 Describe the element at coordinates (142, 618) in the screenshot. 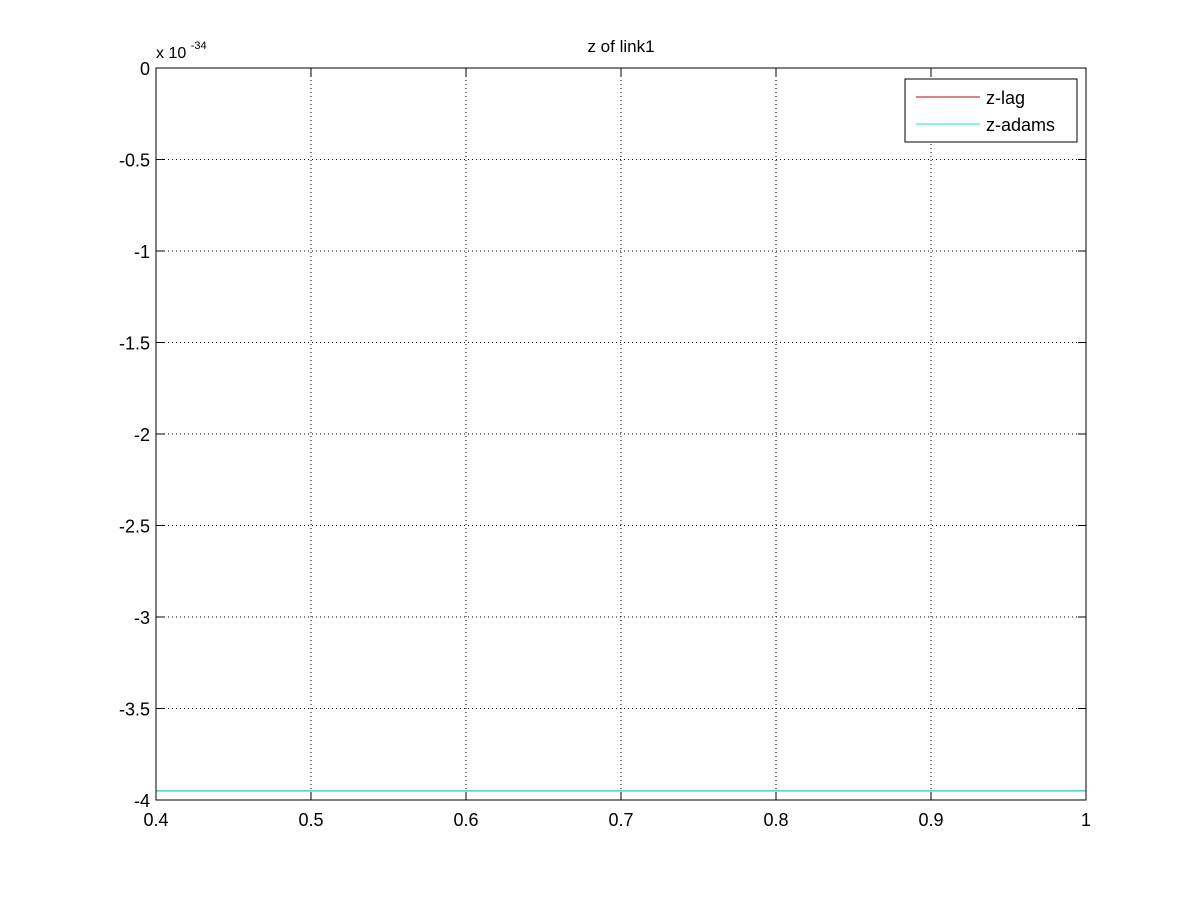

I see `y-tick-label: -3` at that location.